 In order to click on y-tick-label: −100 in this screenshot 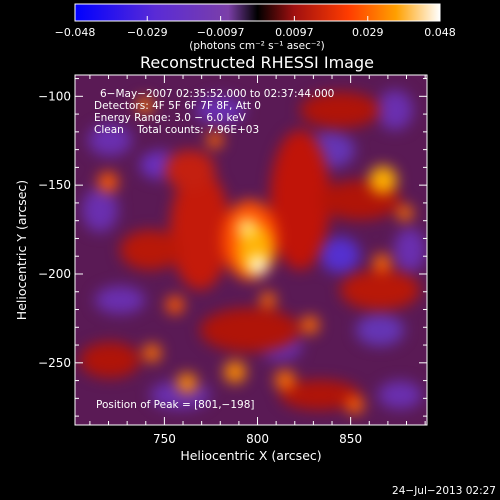, I will do `click(54, 96)`.